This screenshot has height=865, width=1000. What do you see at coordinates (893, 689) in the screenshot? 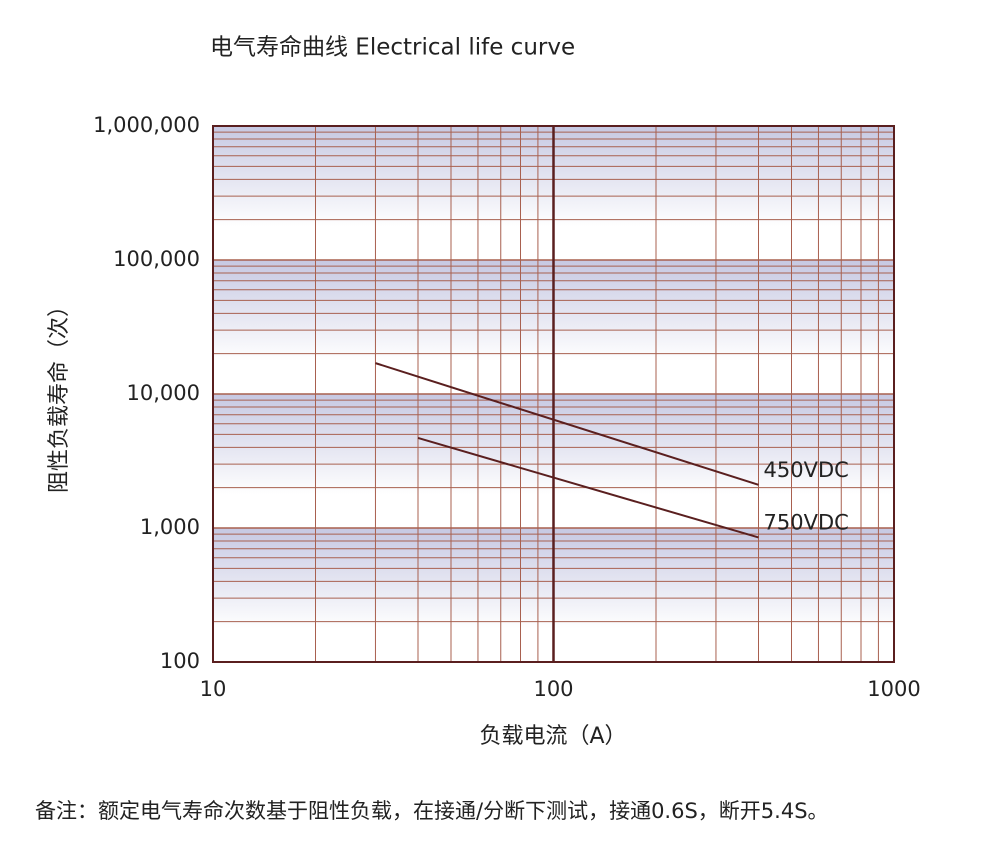
I see `x-tick-label: 1000` at bounding box center [893, 689].